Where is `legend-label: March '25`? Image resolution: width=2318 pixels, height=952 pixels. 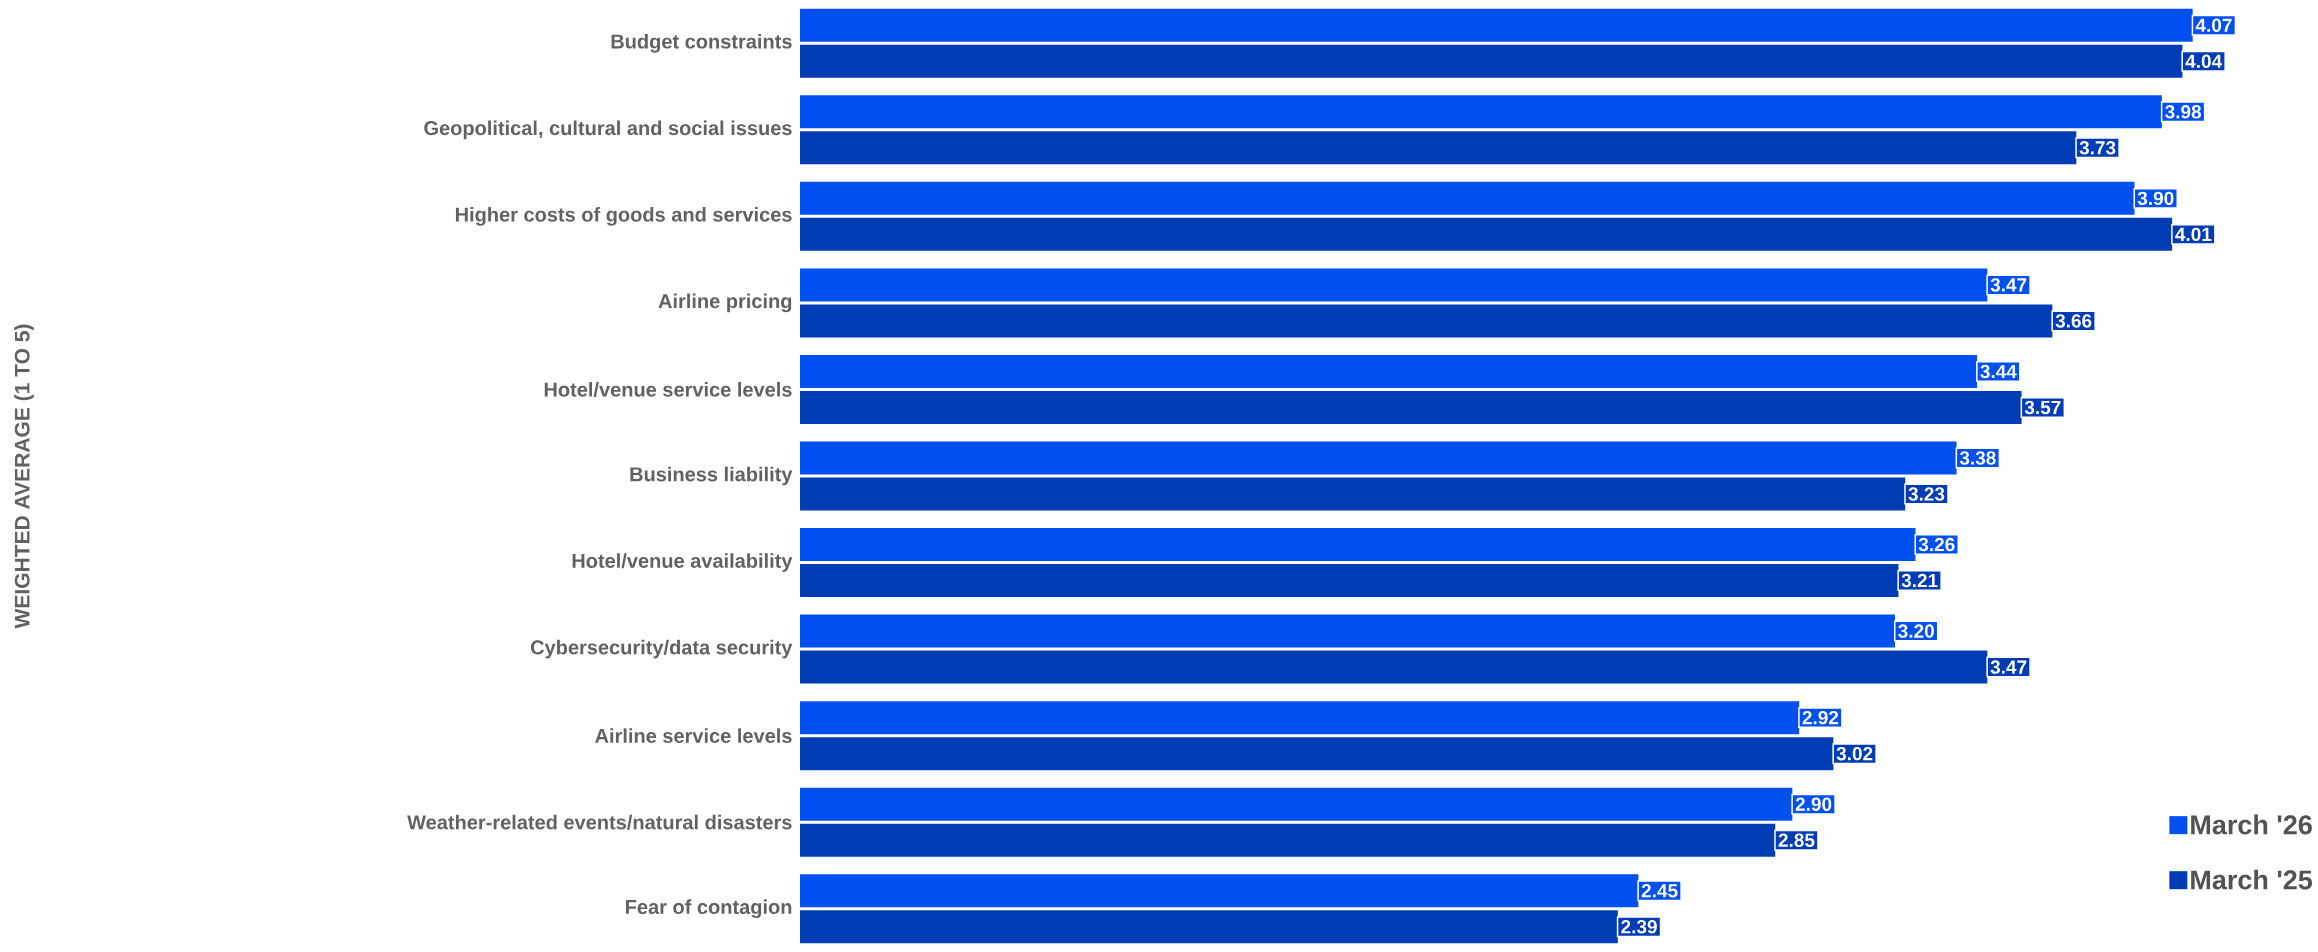
legend-label: March '25 is located at coordinates (2252, 879).